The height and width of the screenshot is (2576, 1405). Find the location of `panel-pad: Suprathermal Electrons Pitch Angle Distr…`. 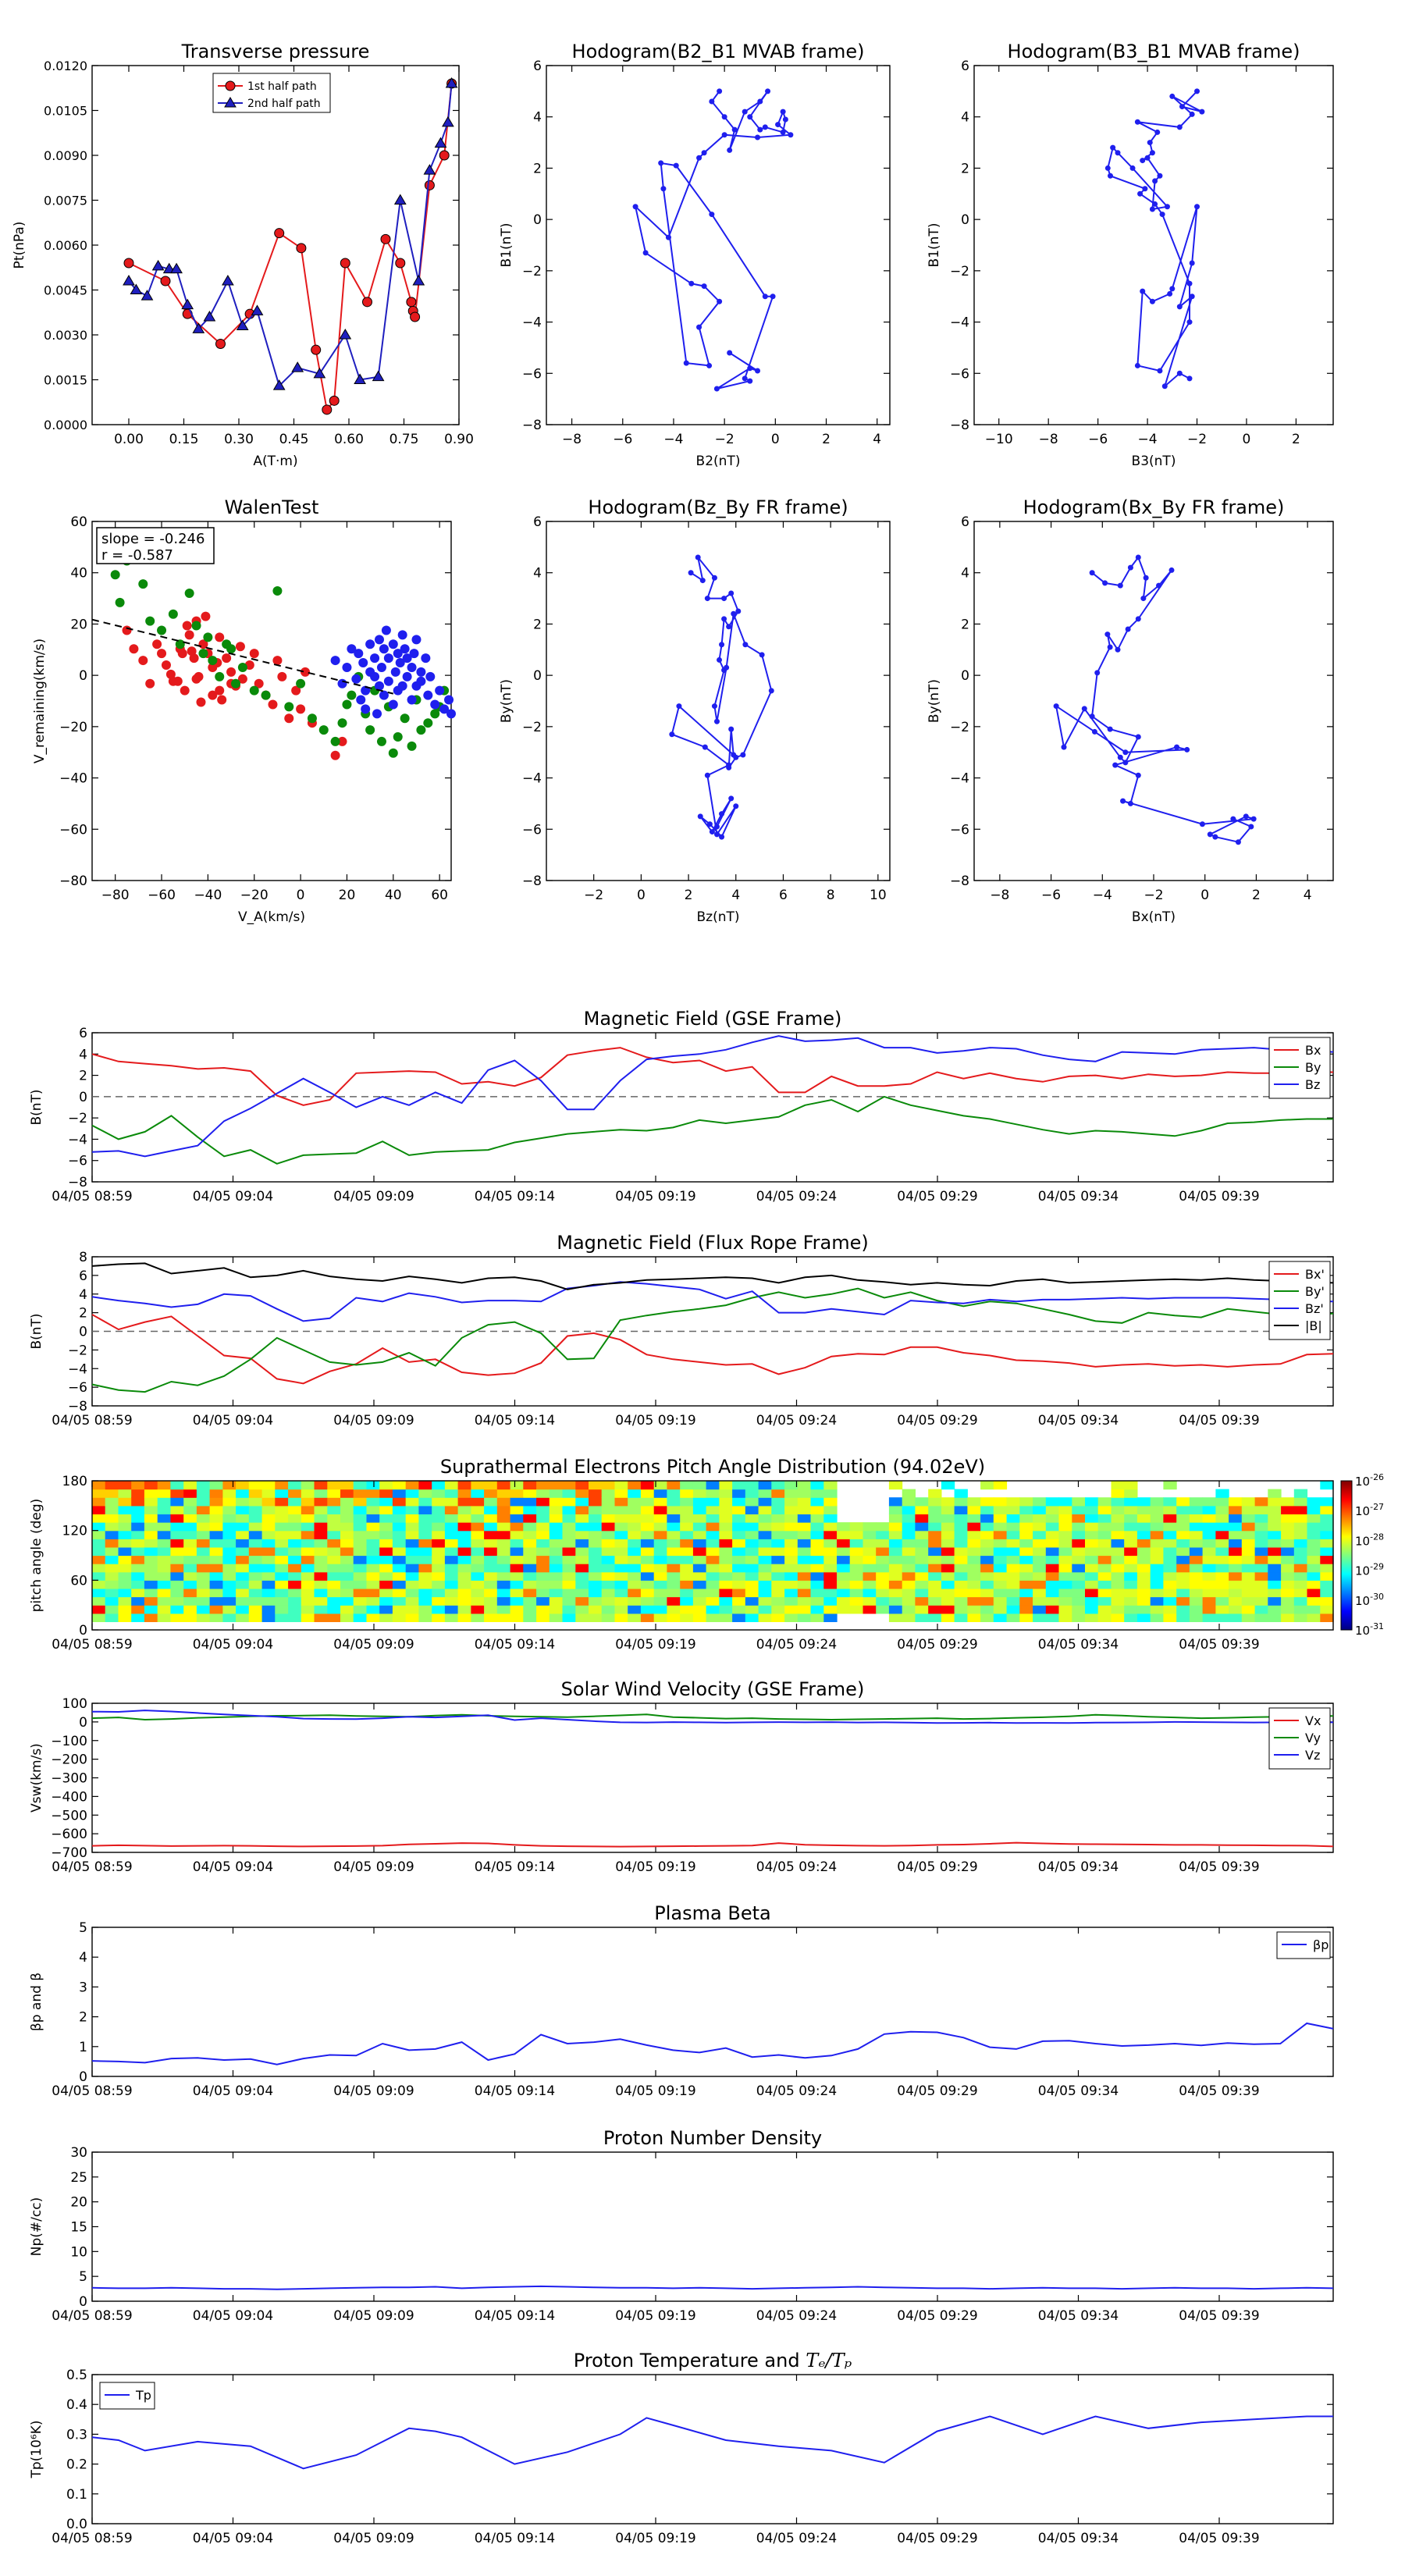

panel-pad: Suprathermal Electrons Pitch Angle Distr… is located at coordinates (707, 1554).